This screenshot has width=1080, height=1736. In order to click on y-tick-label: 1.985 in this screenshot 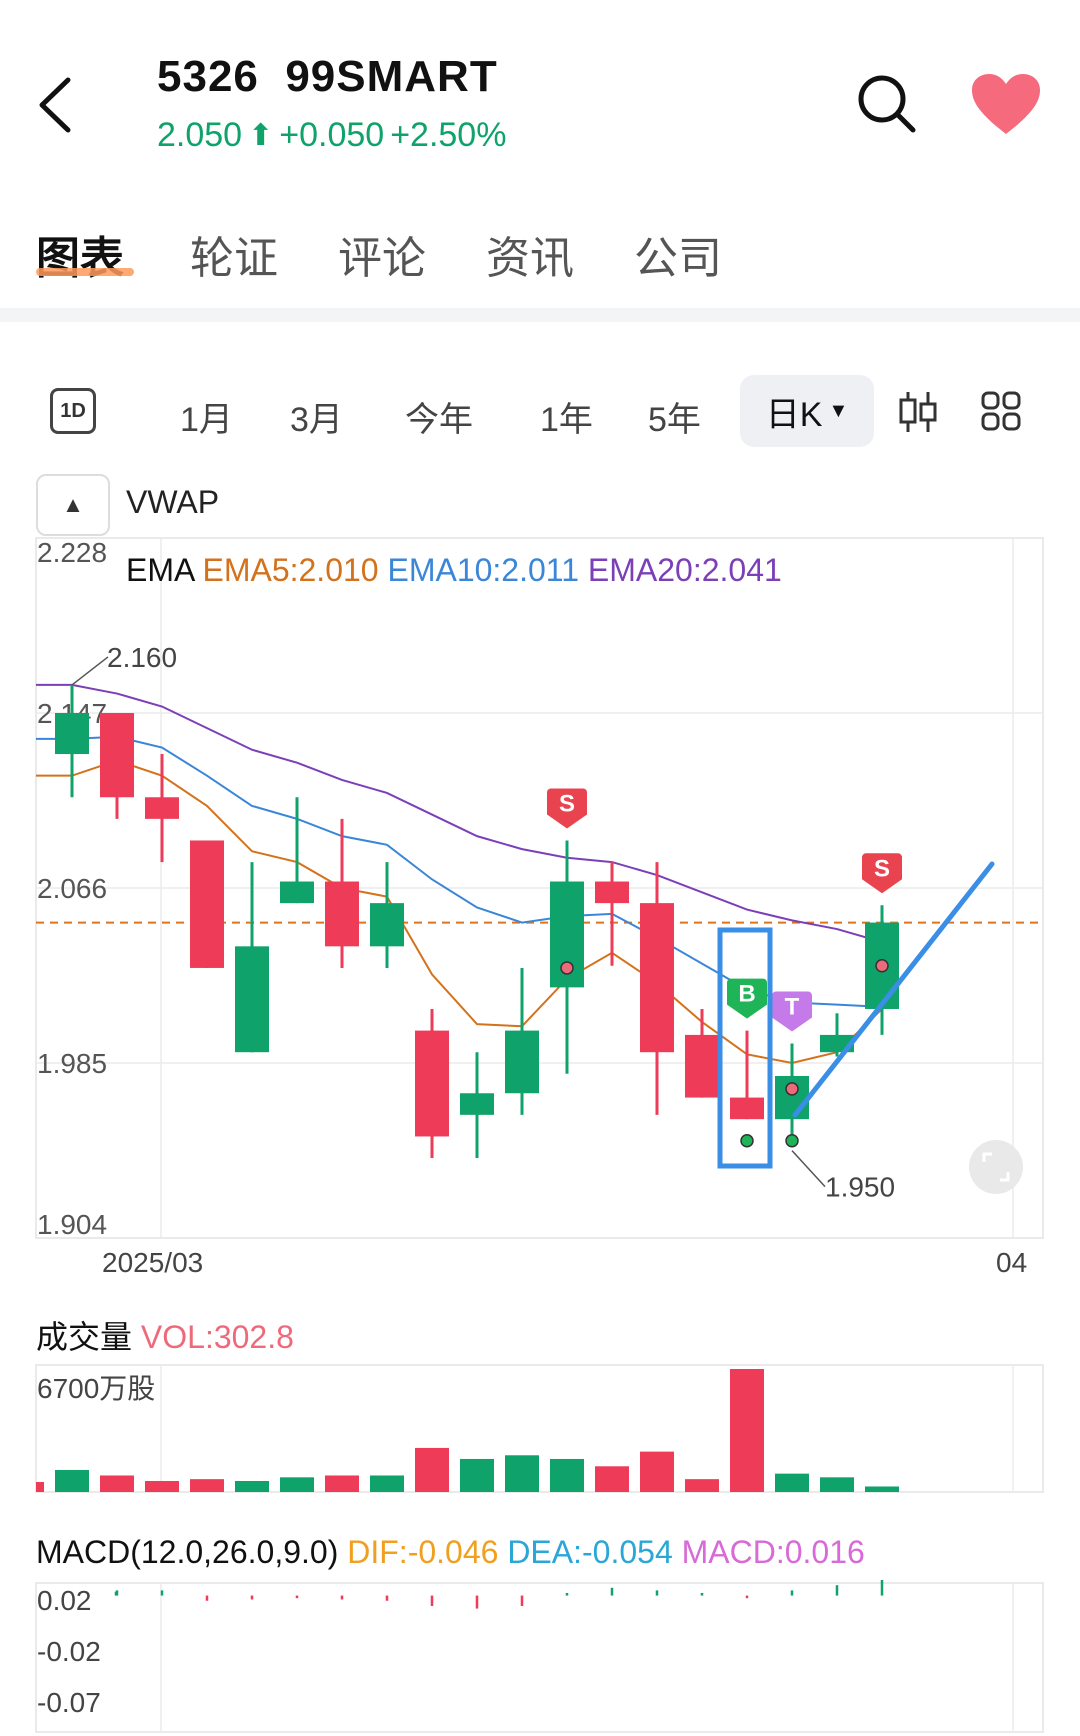, I will do `click(72, 1063)`.